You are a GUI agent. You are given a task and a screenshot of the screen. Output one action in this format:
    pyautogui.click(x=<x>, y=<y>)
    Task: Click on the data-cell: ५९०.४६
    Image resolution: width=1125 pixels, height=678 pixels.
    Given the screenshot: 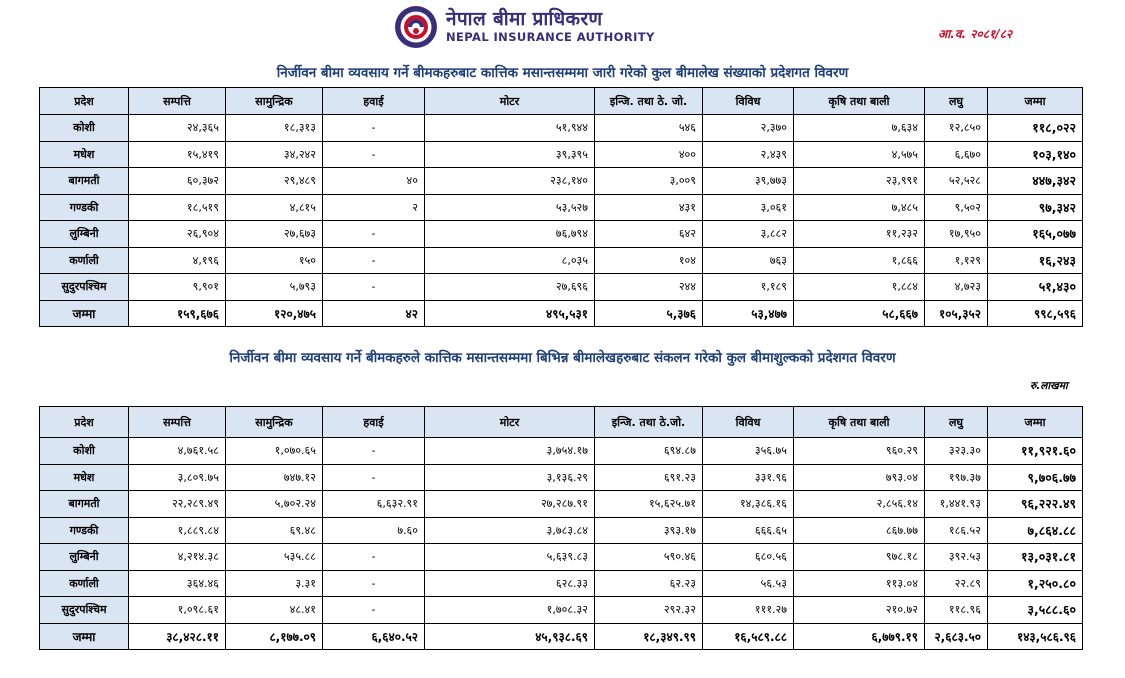 What is the action you would take?
    pyautogui.click(x=648, y=557)
    